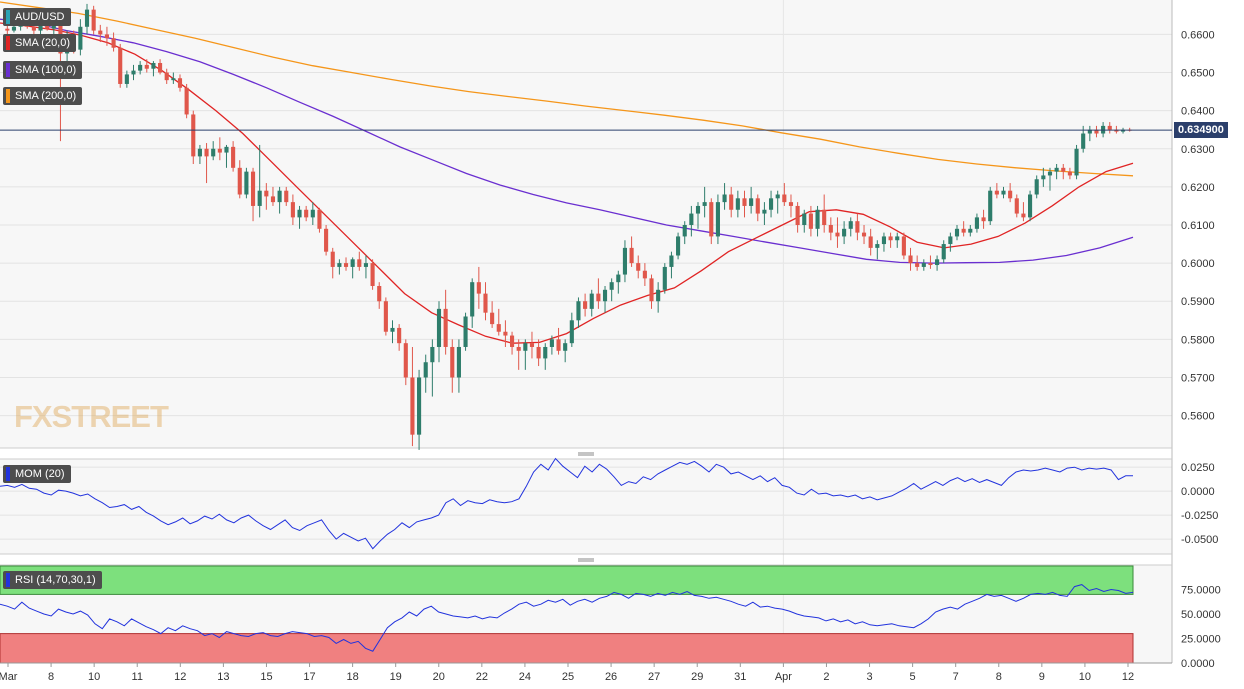  Describe the element at coordinates (1201, 640) in the screenshot. I see `rsi-tick-label: 25.0000` at that location.